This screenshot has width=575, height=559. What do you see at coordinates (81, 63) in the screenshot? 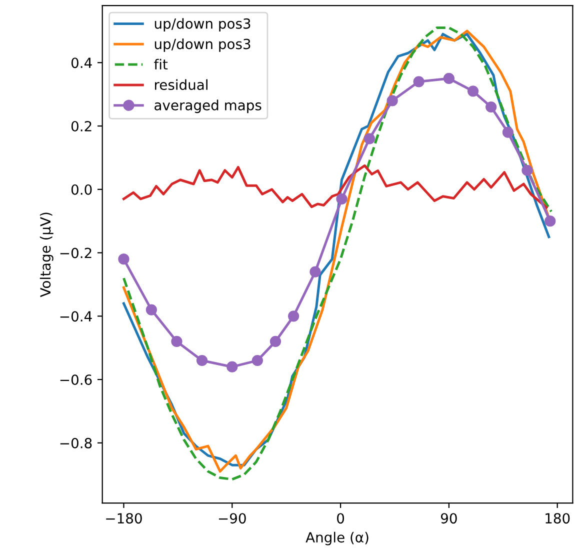
I see `y-tick-label: 0.4` at bounding box center [81, 63].